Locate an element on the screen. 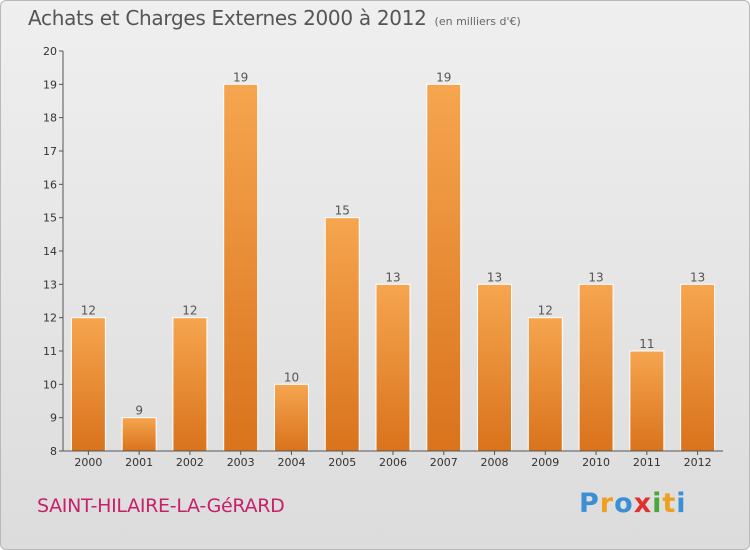  y-tick-label: 9 is located at coordinates (53, 418).